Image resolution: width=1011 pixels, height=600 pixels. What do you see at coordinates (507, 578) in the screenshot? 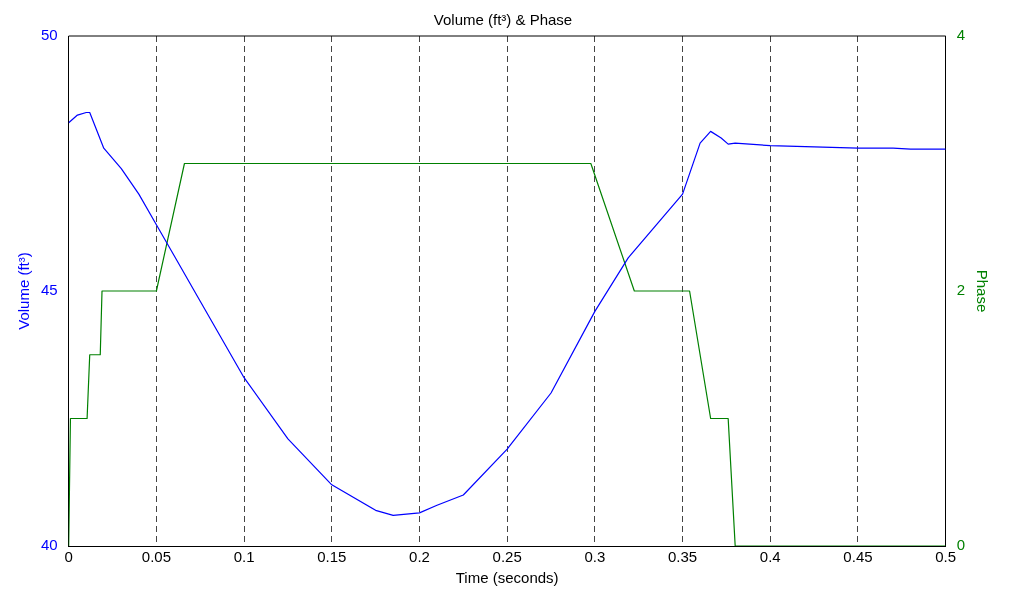
I see `x-axis-title: Time (seconds)` at bounding box center [507, 578].